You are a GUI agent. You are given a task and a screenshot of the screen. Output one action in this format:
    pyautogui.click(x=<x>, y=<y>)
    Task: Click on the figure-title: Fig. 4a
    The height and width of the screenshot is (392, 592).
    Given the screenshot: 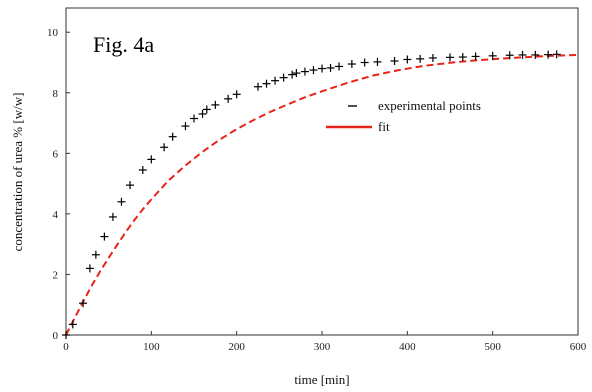 What is the action you would take?
    pyautogui.click(x=123, y=44)
    